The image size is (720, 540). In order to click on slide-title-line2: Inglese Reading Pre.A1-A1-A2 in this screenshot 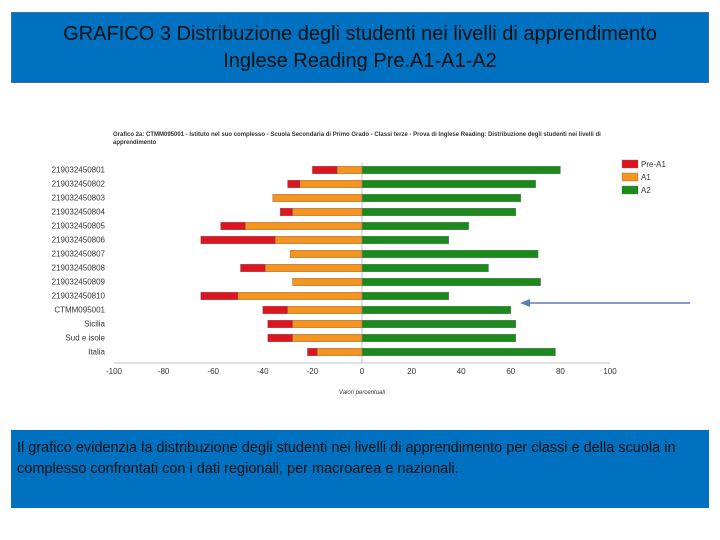, I will do `click(360, 61)`.